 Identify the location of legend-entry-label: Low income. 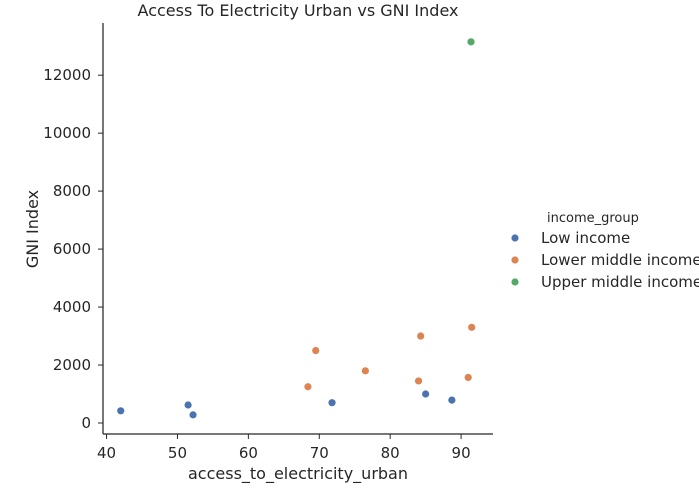
(585, 238).